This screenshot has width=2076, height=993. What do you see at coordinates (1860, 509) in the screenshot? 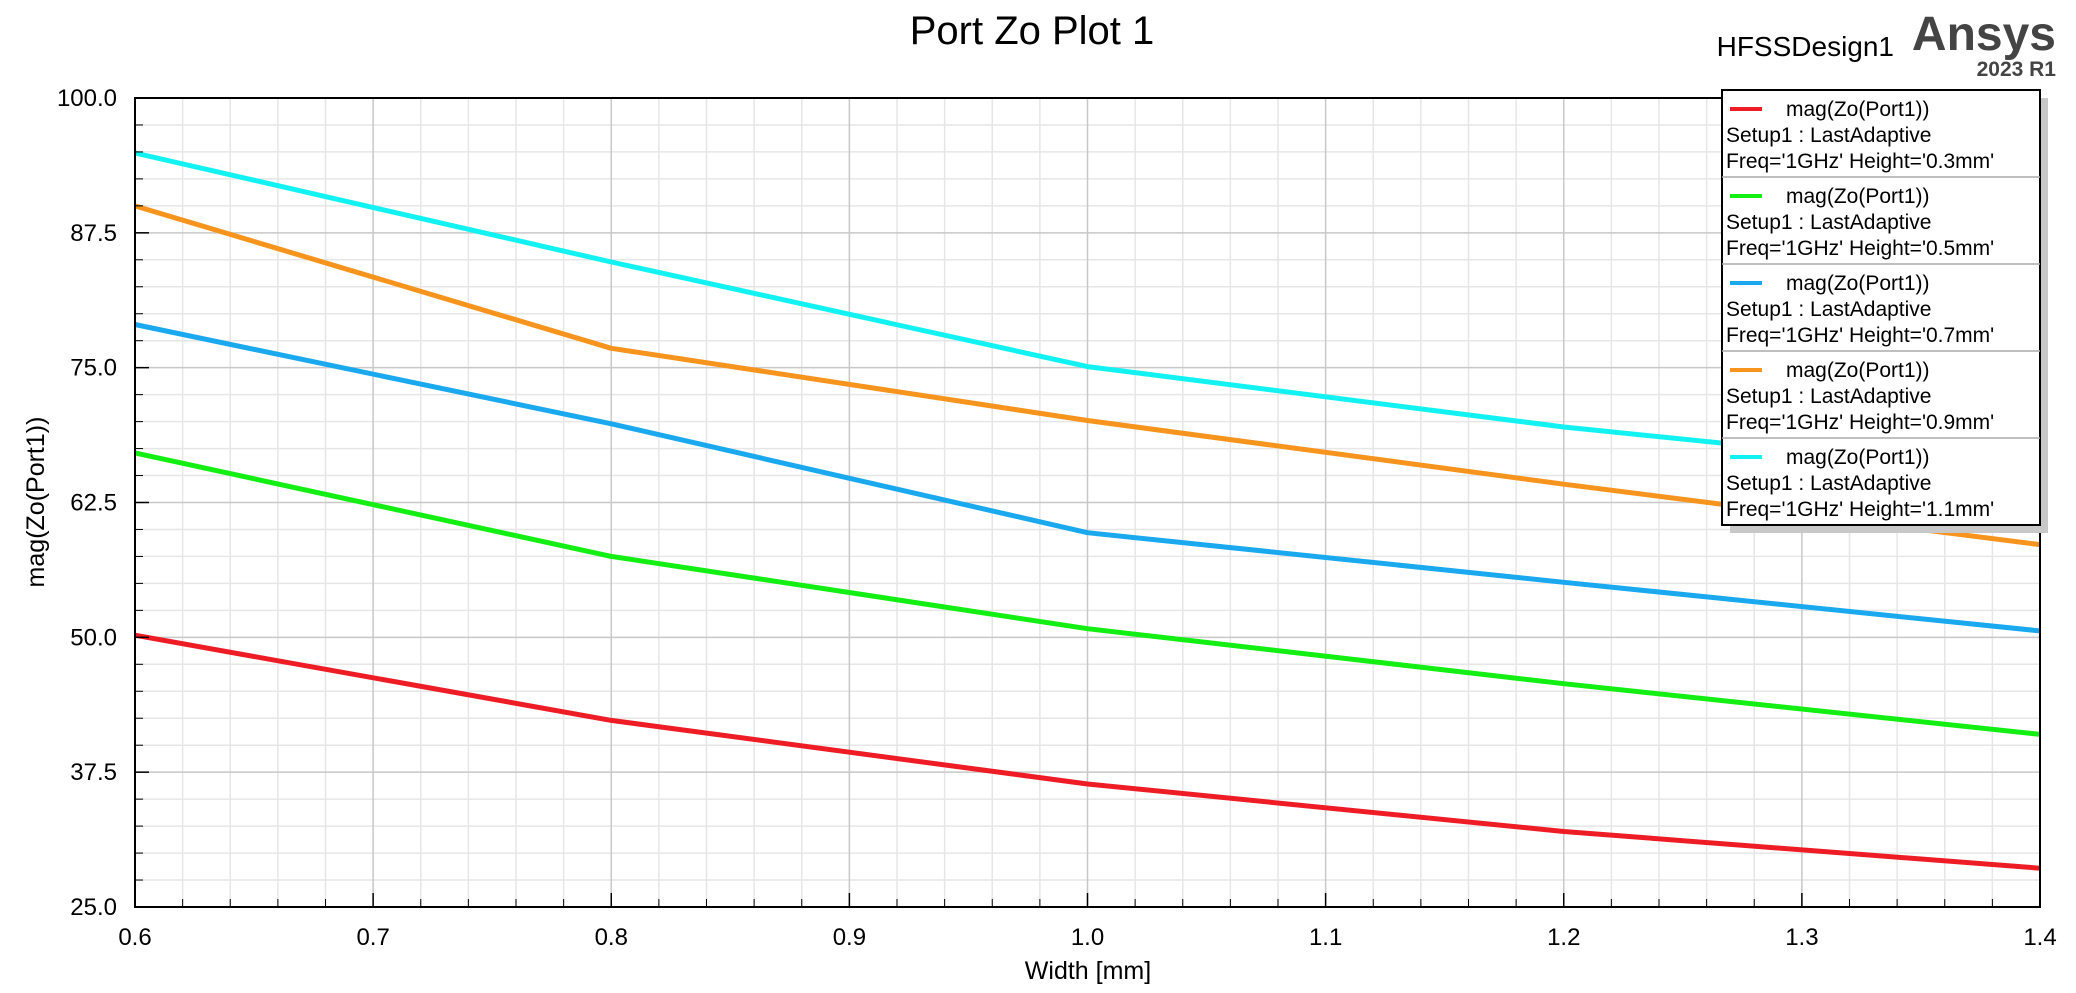
I see `legend-variation: Freq='1GHz' Height='1.1mm'` at bounding box center [1860, 509].